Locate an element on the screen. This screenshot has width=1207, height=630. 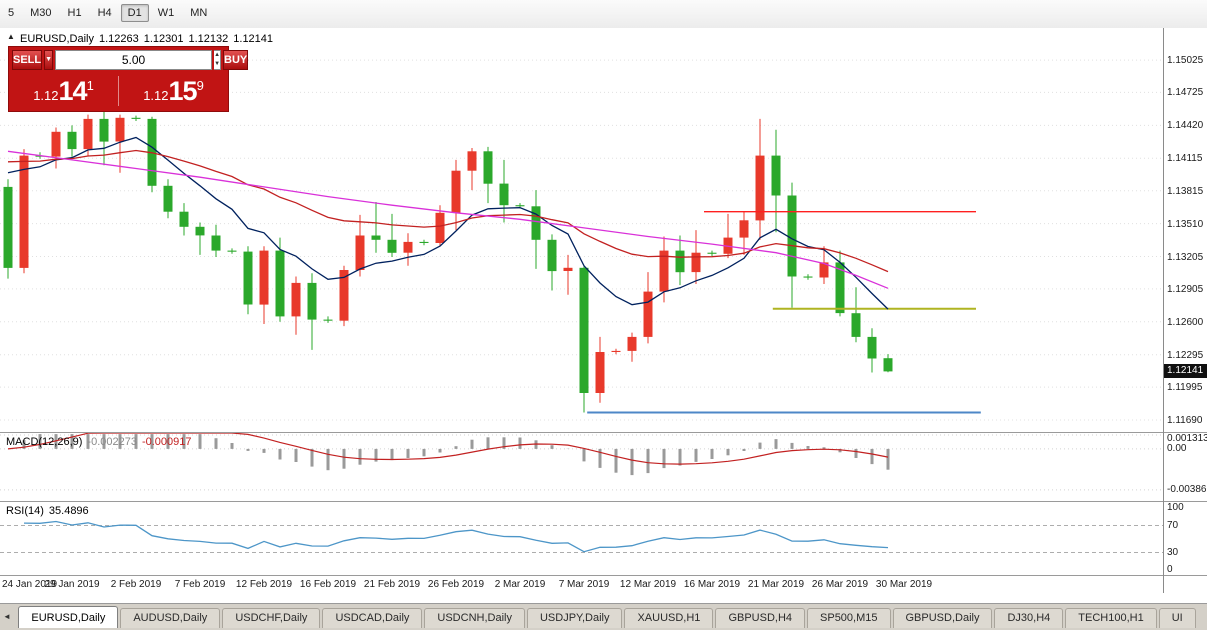
price-tick: 1.13205 is located at coordinates (1185, 257).